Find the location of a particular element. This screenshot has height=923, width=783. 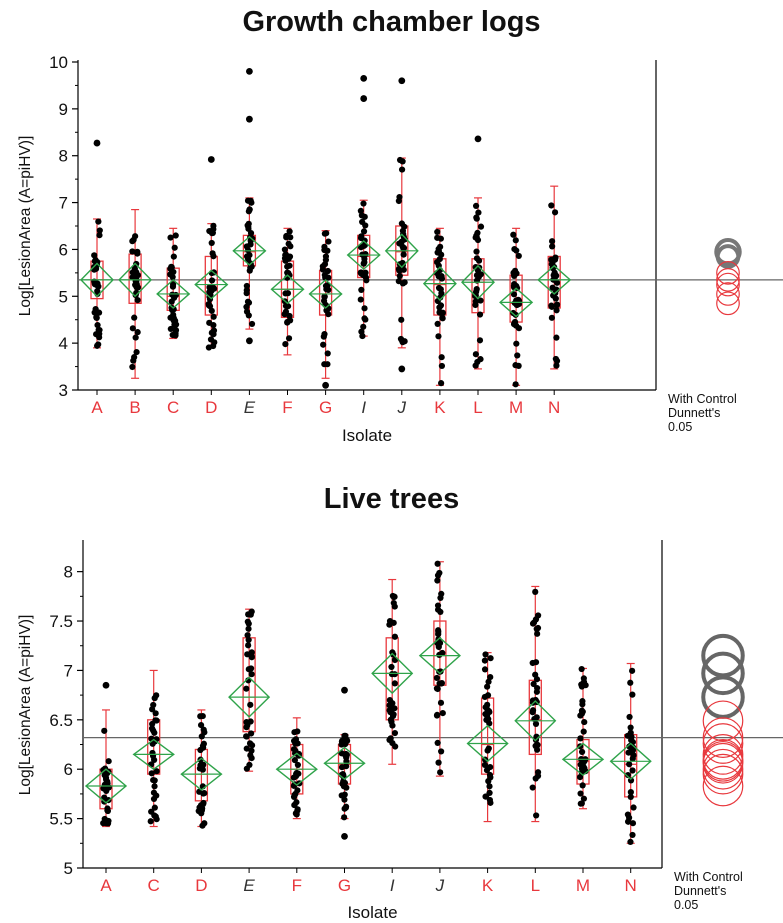

x-tick-label: I is located at coordinates (363, 407).